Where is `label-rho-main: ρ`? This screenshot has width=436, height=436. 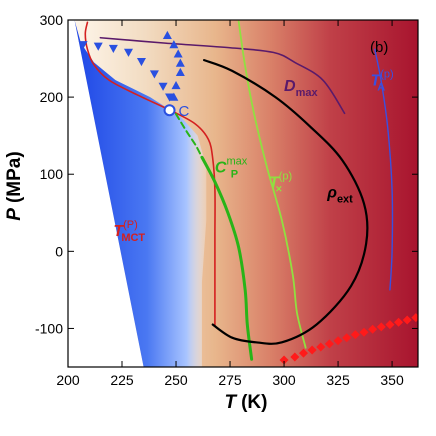 label-rho-main: ρ is located at coordinates (331, 192).